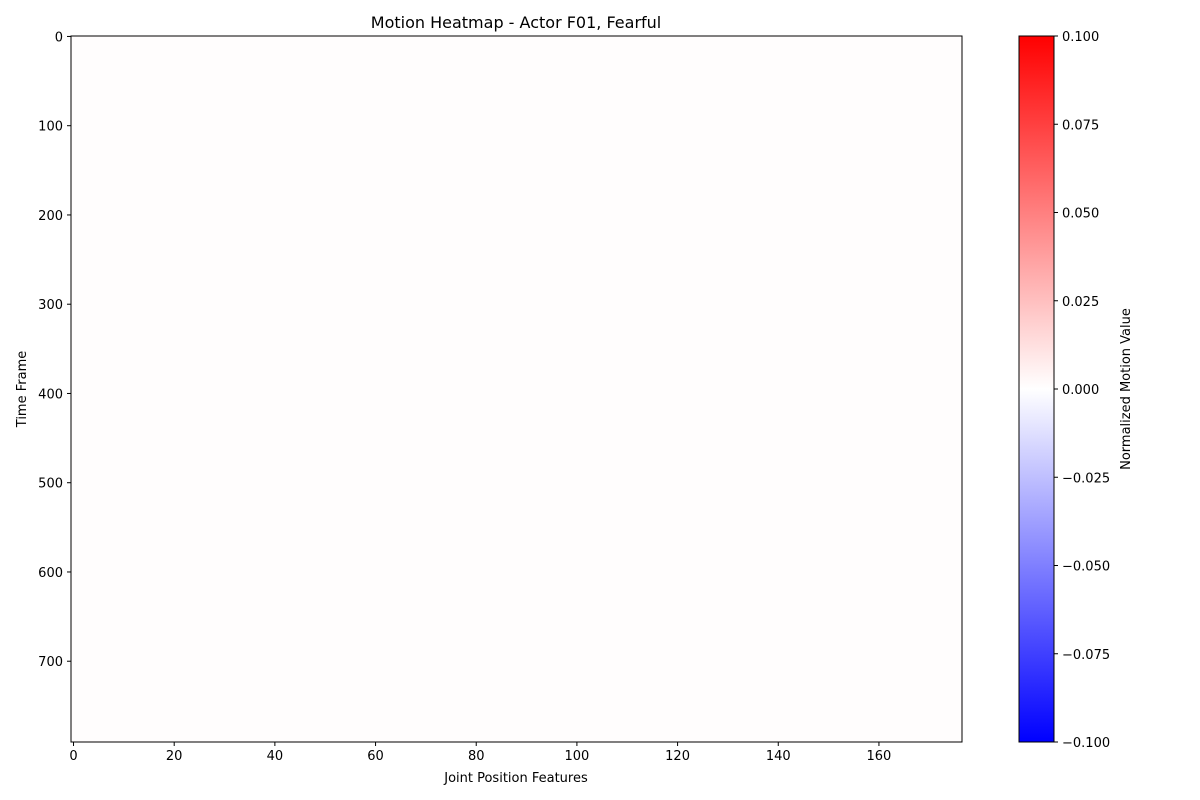 Image resolution: width=1200 pixels, height=800 pixels. I want to click on colorbar-tick-label: 0.000, so click(1080, 390).